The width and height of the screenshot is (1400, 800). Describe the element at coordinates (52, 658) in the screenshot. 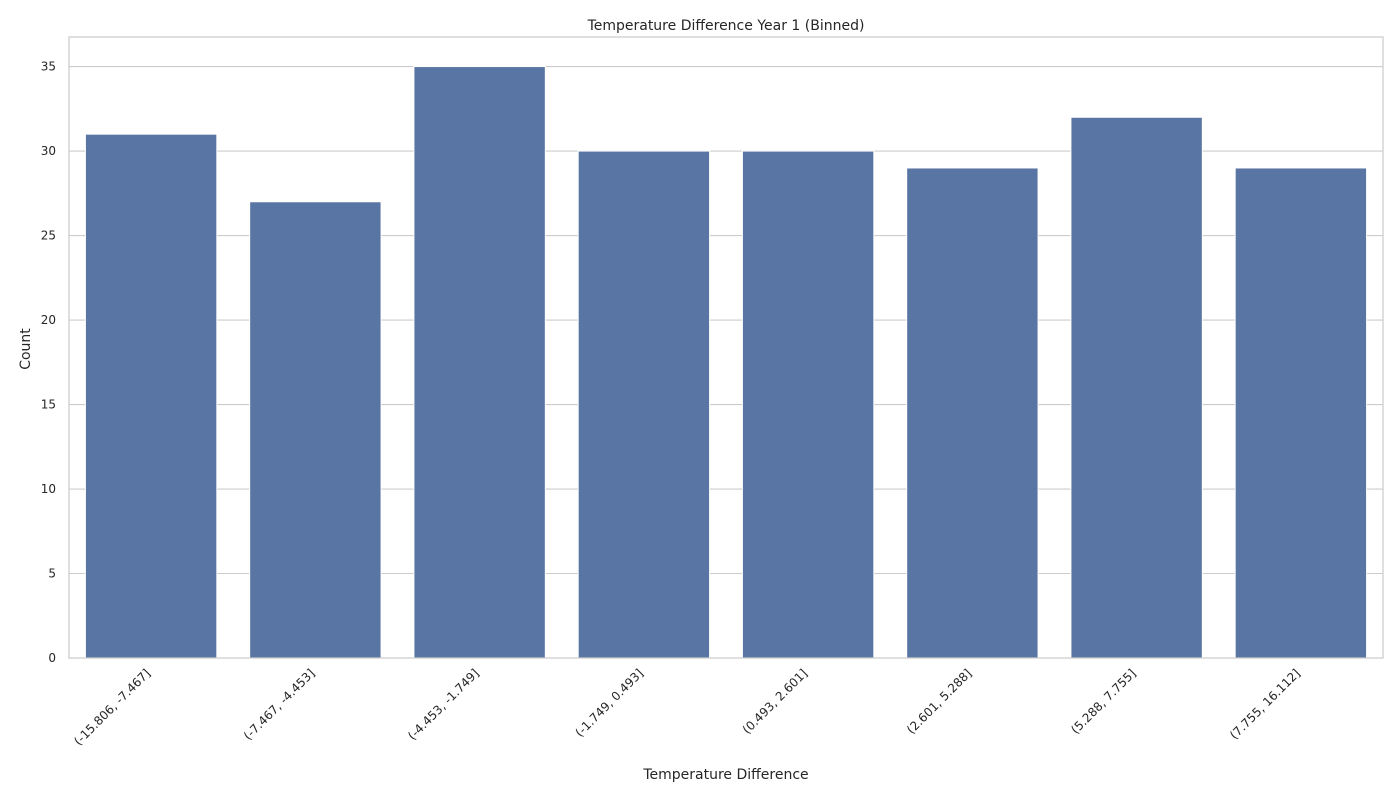

I see `y-tick-label: 0` at that location.